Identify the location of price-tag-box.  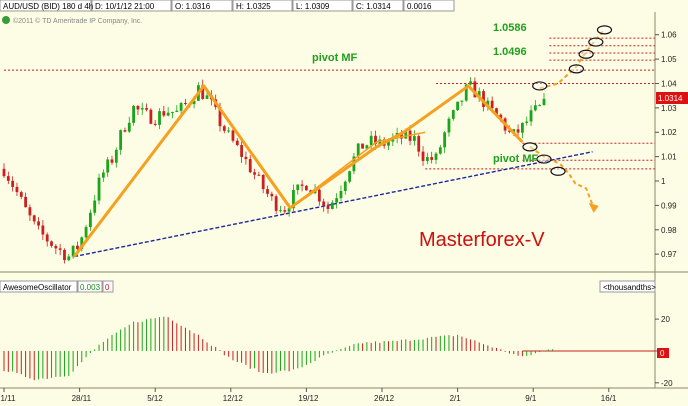
(672, 98).